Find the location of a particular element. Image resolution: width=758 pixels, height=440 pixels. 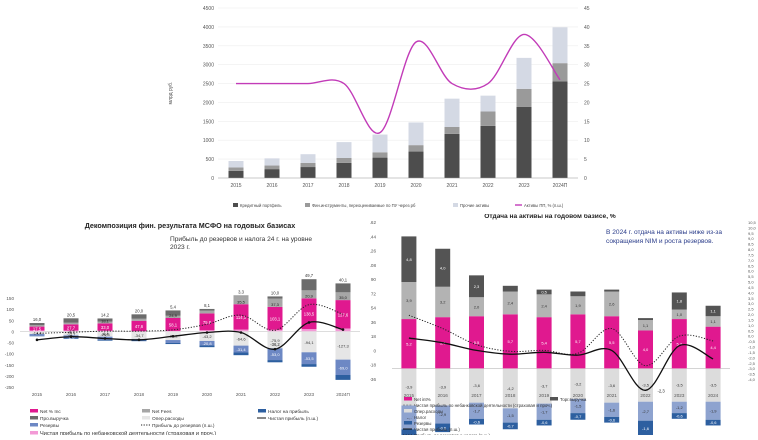

legend-label: Резервы is located at coordinates (50, 426).